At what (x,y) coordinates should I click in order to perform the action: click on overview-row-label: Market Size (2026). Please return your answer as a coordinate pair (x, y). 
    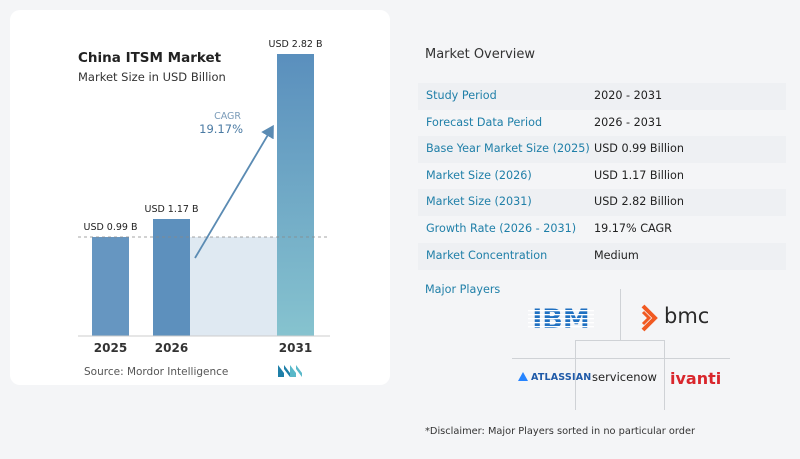
    Looking at the image, I should click on (479, 175).